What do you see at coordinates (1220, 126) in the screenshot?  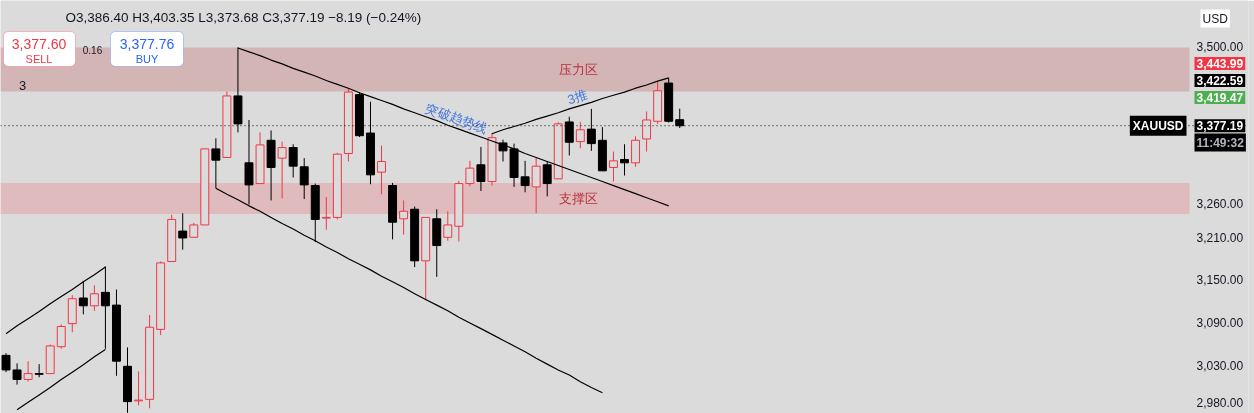 I see `annotation: 3,377.19` at bounding box center [1220, 126].